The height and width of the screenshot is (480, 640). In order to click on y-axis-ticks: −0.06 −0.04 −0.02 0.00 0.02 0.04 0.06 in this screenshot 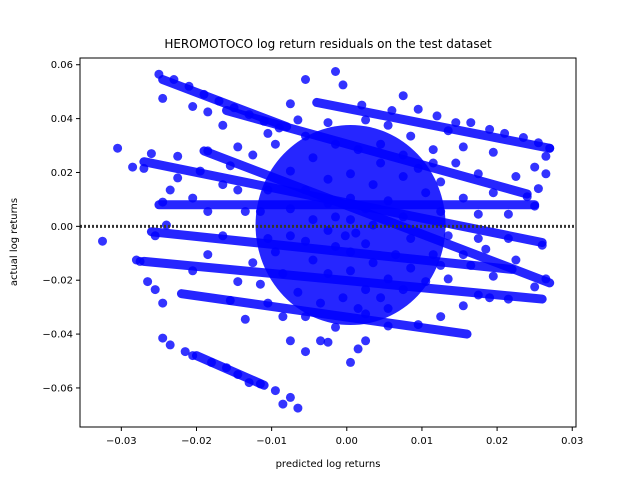, I will do `click(61, 227)`.